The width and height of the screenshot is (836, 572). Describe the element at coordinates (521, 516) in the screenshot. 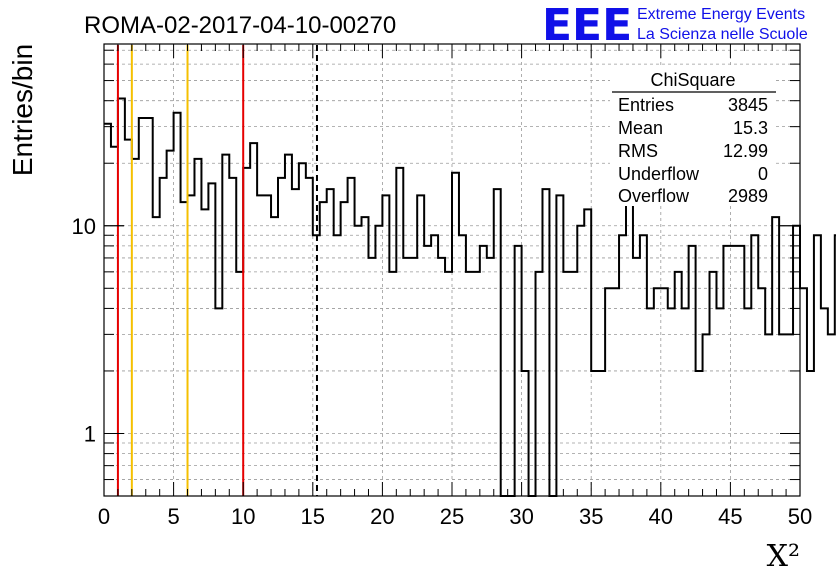

I see `x-tick-label: 30` at that location.